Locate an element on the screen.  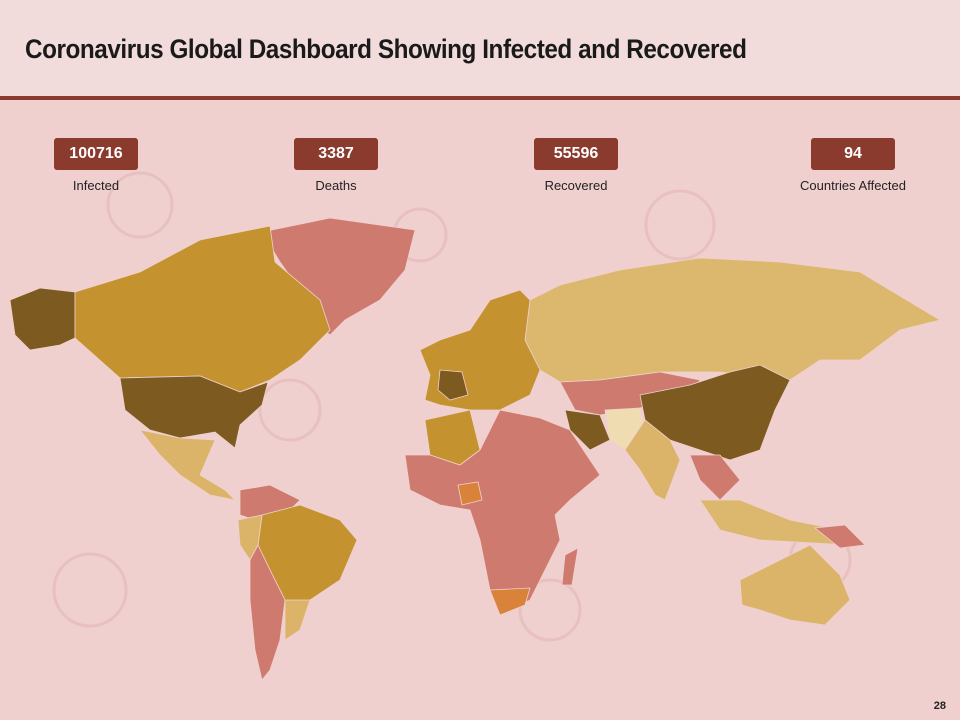
stat: 100716 Infected is located at coordinates (98, 165).